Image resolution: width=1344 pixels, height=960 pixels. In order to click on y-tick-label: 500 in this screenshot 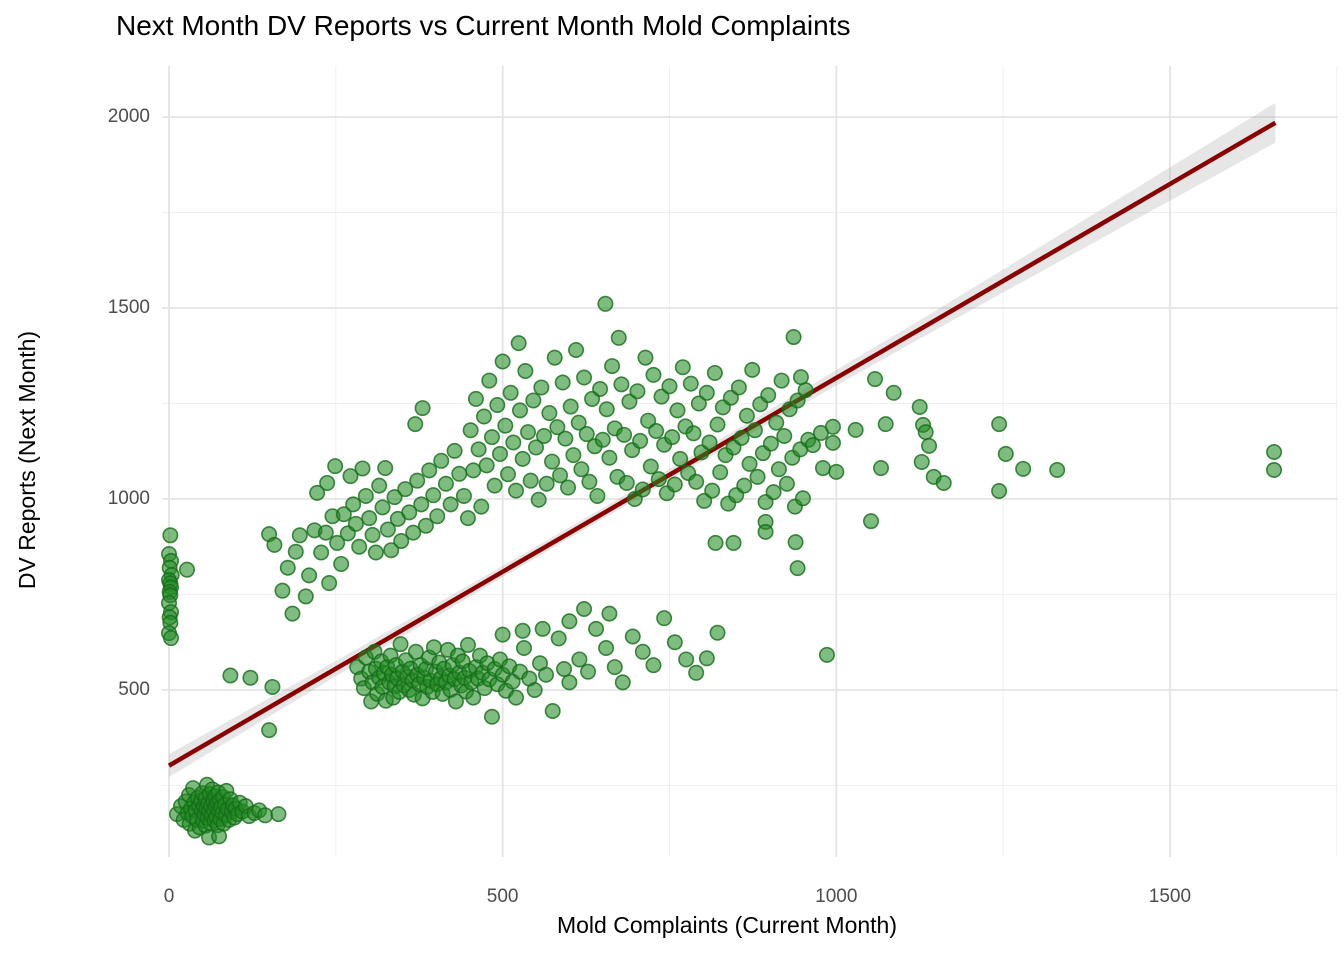, I will do `click(134, 689)`.